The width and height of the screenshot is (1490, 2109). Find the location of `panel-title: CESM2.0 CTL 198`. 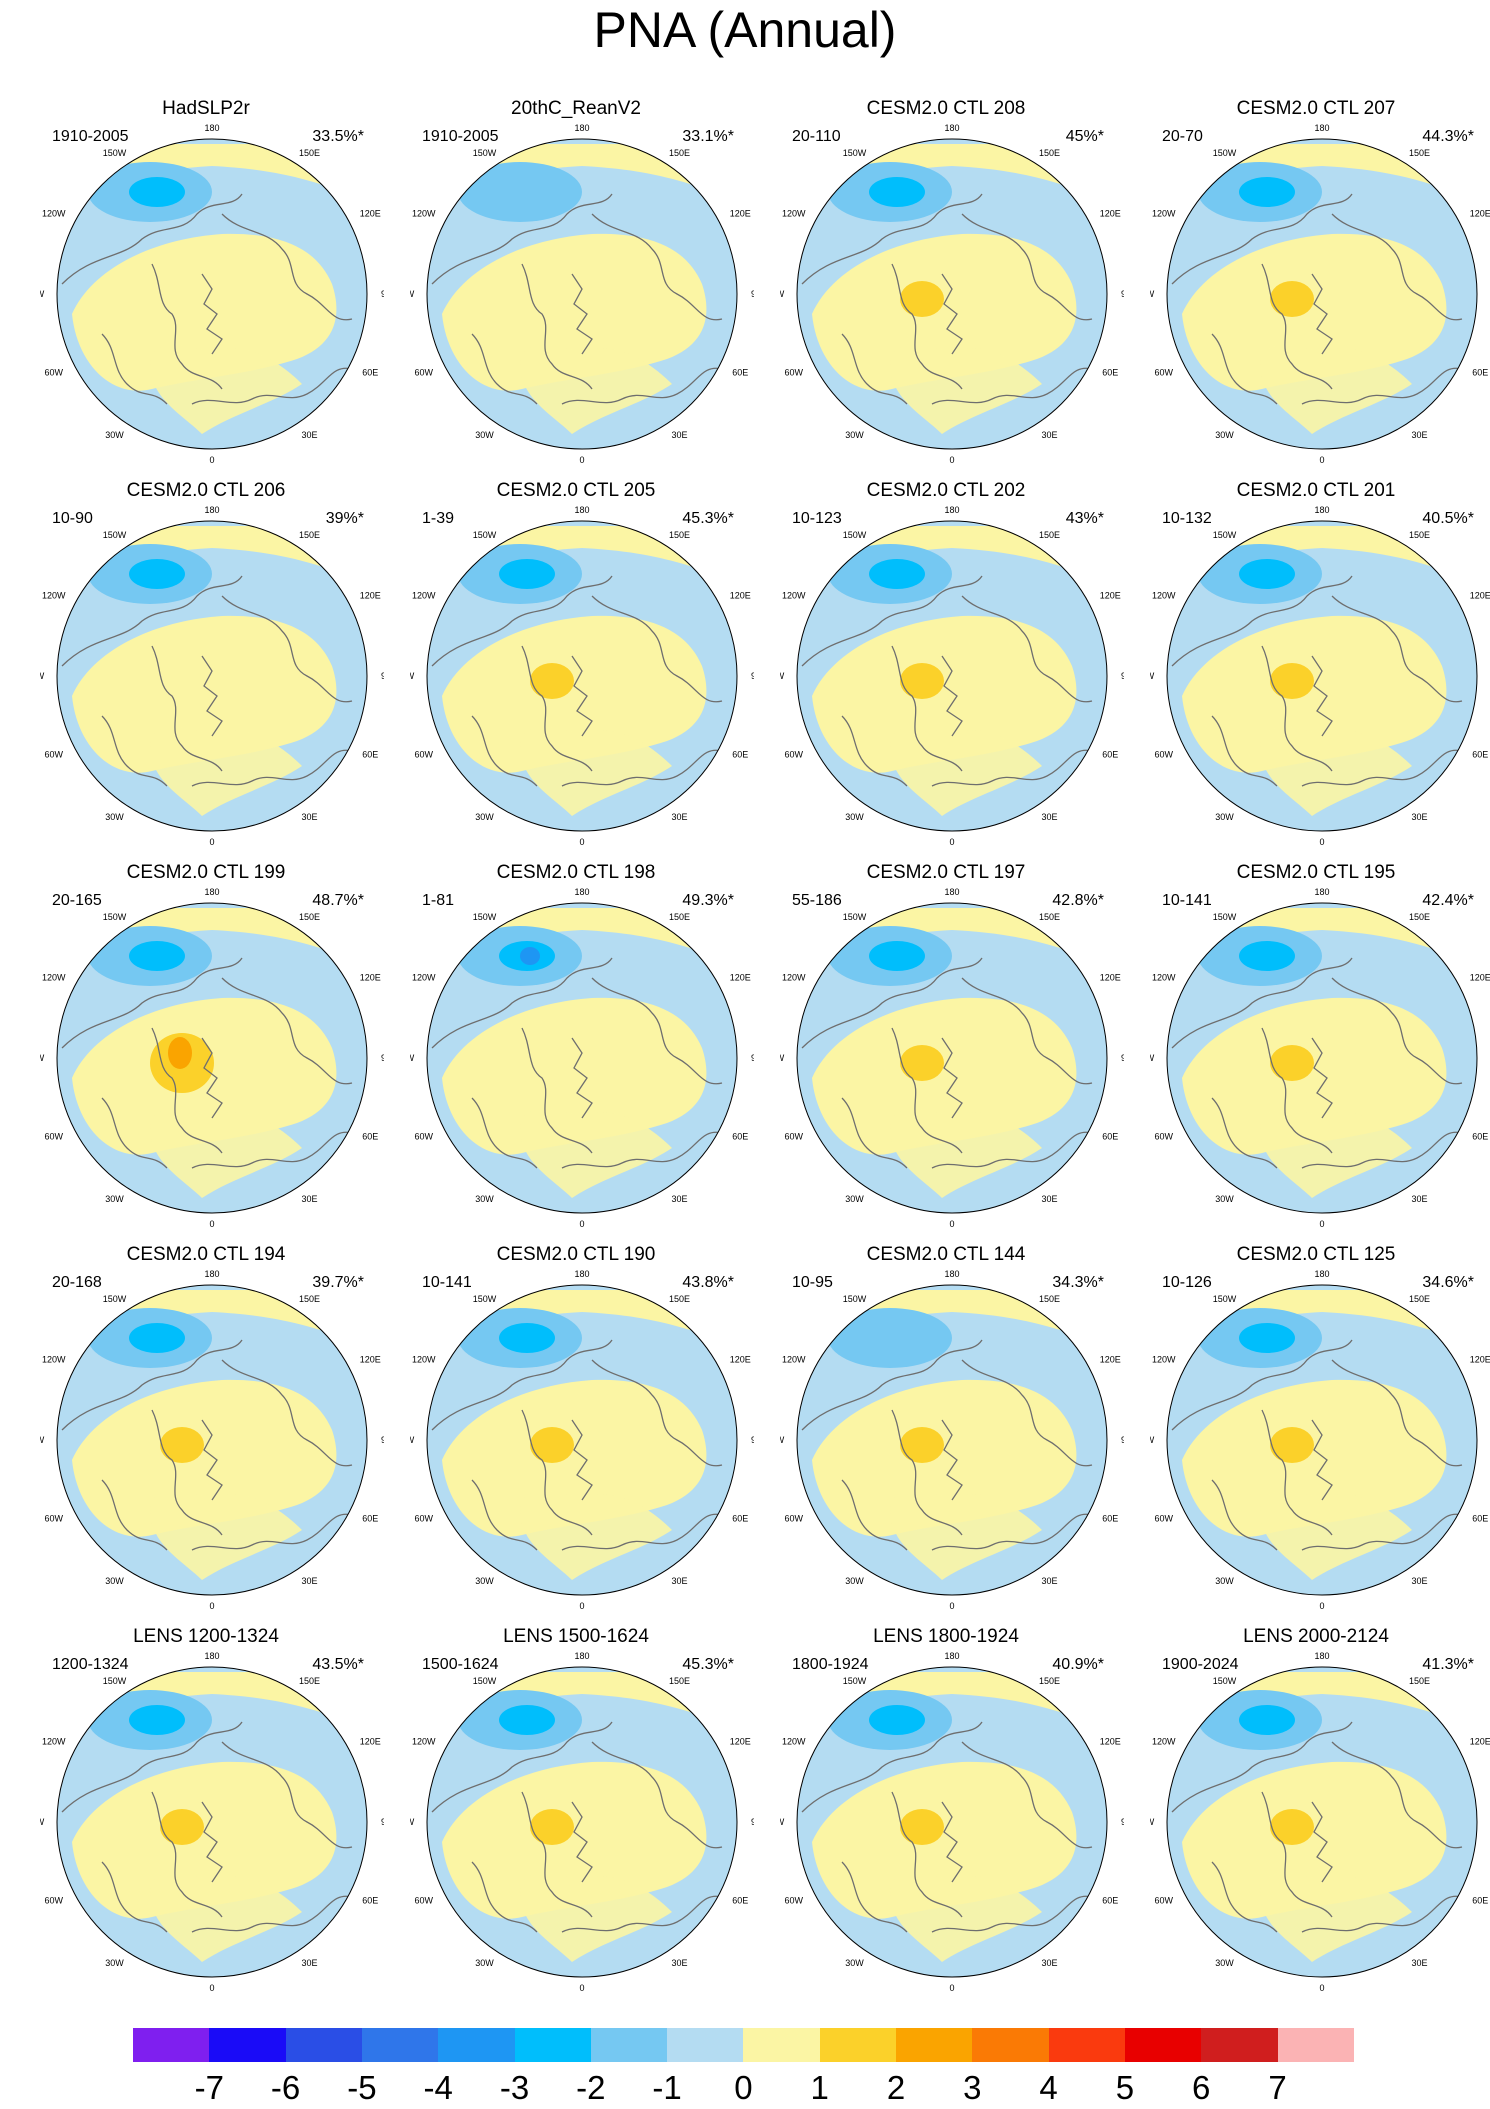

panel-title: CESM2.0 CTL 198 is located at coordinates (576, 872).